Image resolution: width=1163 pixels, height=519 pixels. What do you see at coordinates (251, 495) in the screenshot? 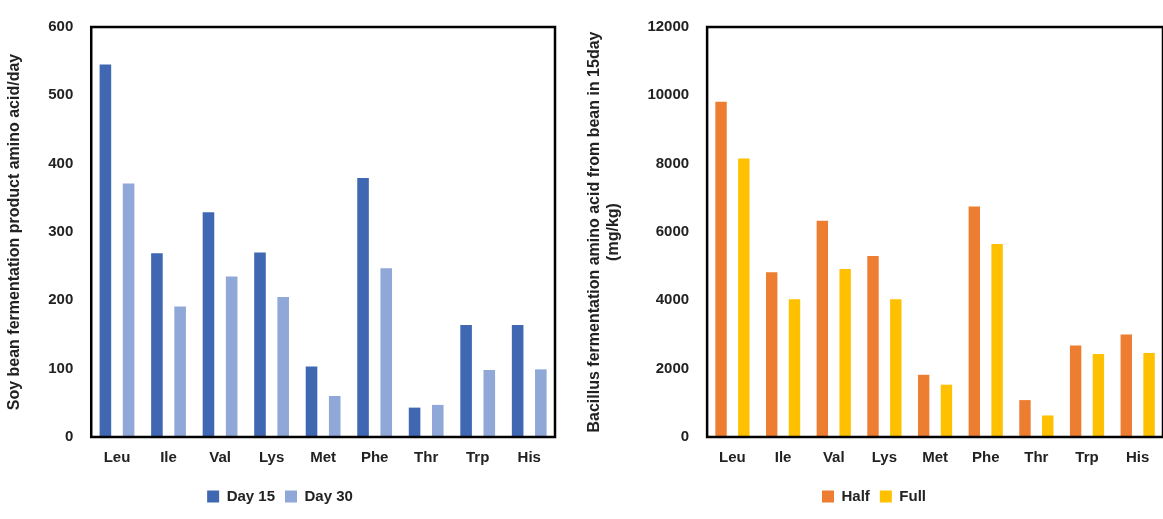
I see `legend-label: Day 15` at bounding box center [251, 495].